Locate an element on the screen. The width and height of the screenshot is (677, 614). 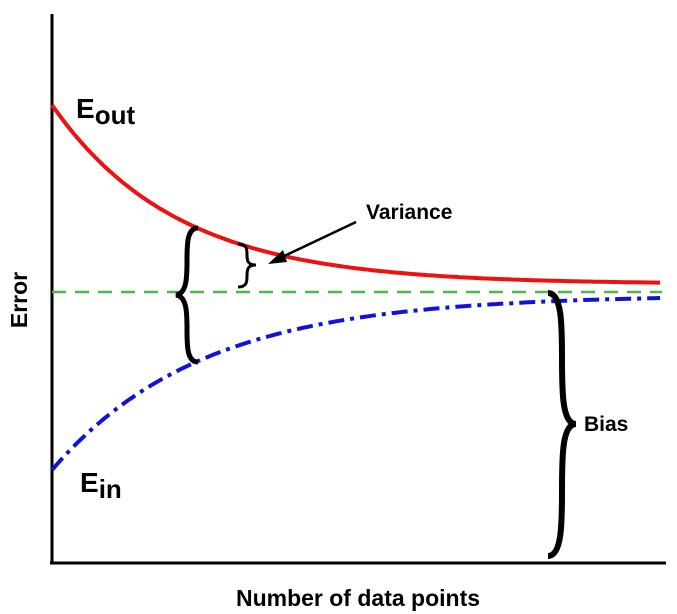
e-out-subscript: out is located at coordinates (115, 115).